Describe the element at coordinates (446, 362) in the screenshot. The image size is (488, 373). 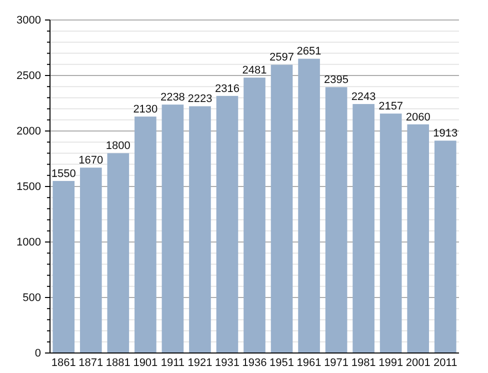
I see `x-tick-label: 2011` at that location.